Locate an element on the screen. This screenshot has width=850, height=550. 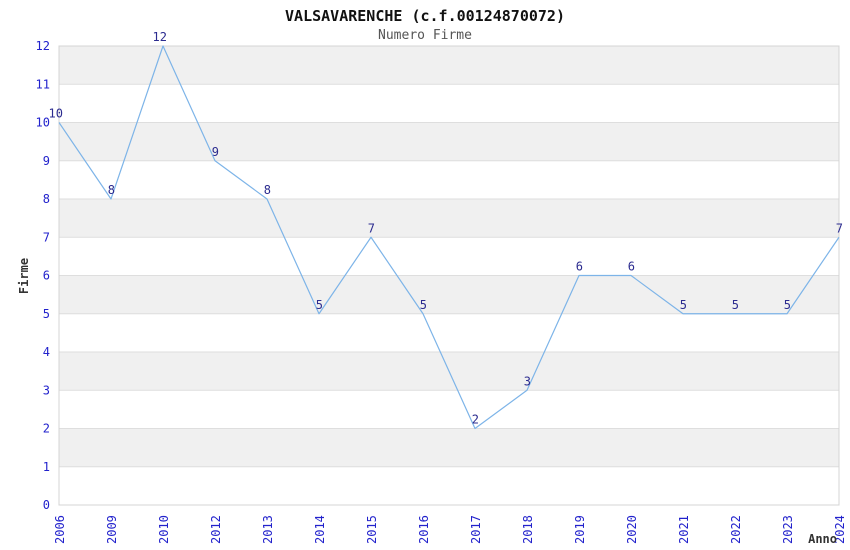
y-tick-label: 5 is located at coordinates (46, 314).